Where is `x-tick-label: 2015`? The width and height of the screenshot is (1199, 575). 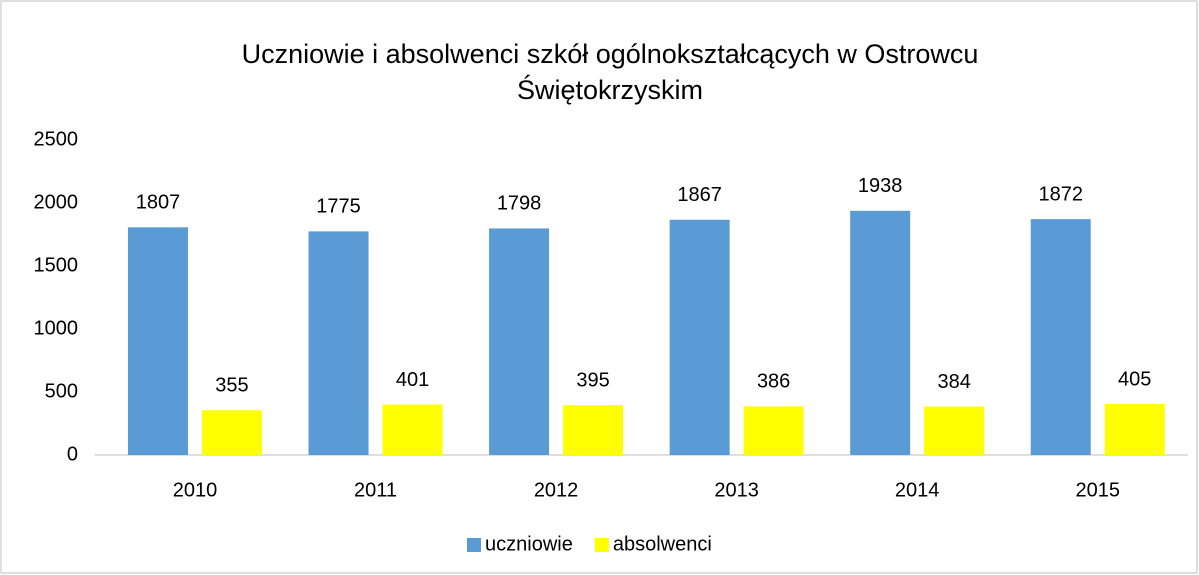 x-tick-label: 2015 is located at coordinates (1097, 490).